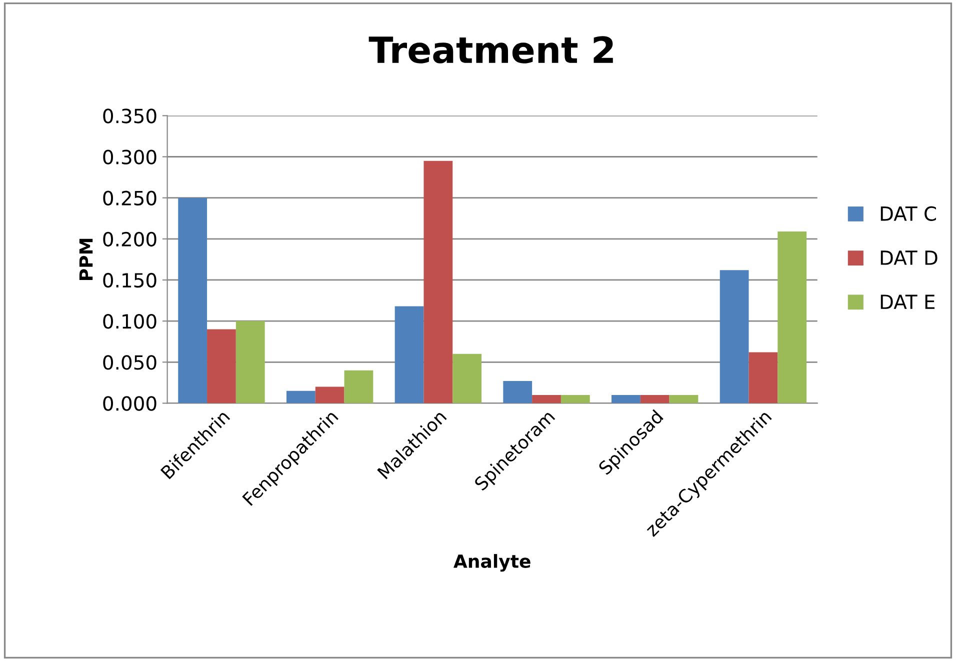  I want to click on y-tick-label: 0.350, so click(129, 116).